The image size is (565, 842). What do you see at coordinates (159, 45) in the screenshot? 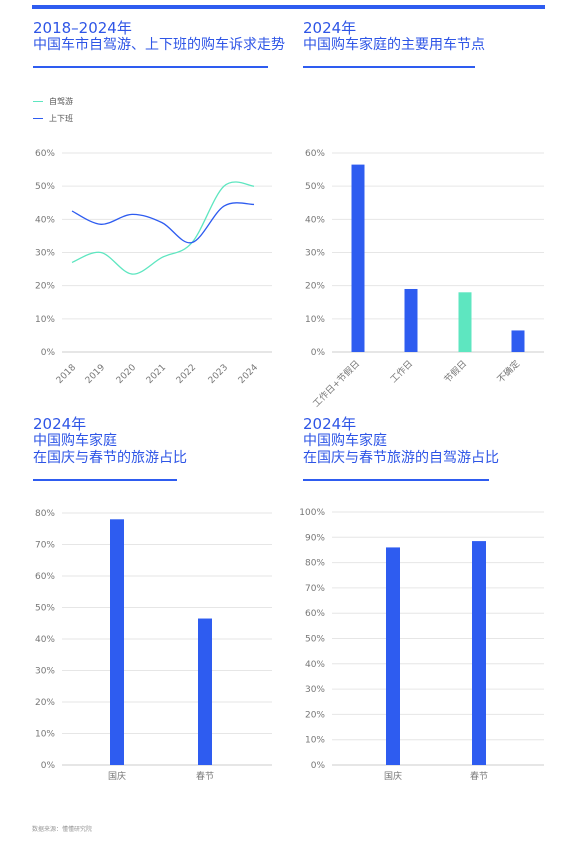
I see `chart-title-line2: 中国车市自驾游、上下班的购车诉求走势` at bounding box center [159, 45].